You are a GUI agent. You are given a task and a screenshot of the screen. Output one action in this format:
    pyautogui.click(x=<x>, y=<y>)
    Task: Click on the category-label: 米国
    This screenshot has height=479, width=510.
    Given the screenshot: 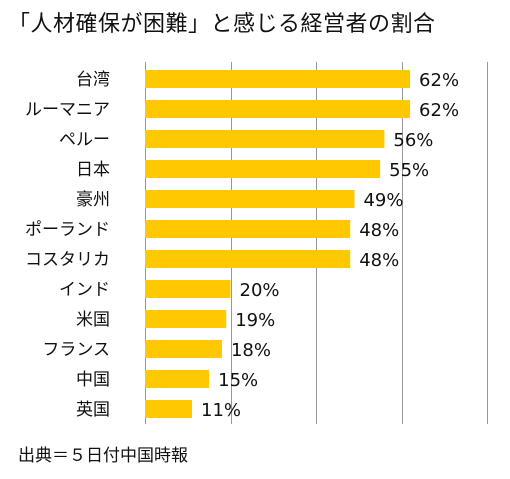 What is the action you would take?
    pyautogui.click(x=93, y=320)
    